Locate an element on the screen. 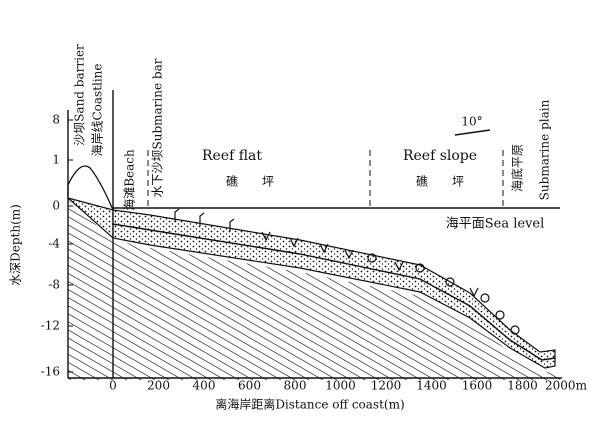 This screenshot has height=421, width=603. x-axis-label: 离海岸距离Distance off coast(m) is located at coordinates (309, 404).